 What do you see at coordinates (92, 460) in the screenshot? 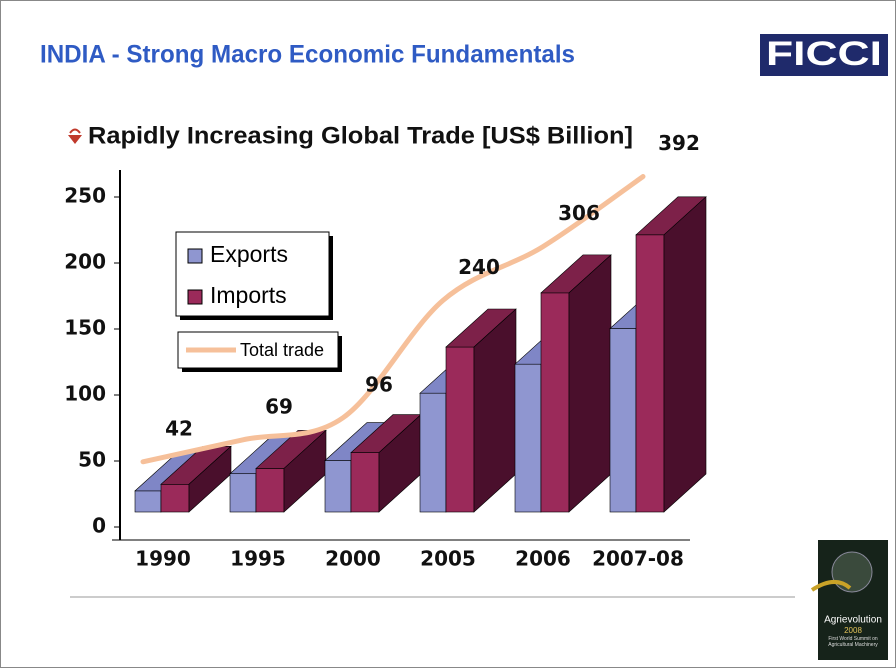
I see `y-tick-label: 50` at bounding box center [92, 460].